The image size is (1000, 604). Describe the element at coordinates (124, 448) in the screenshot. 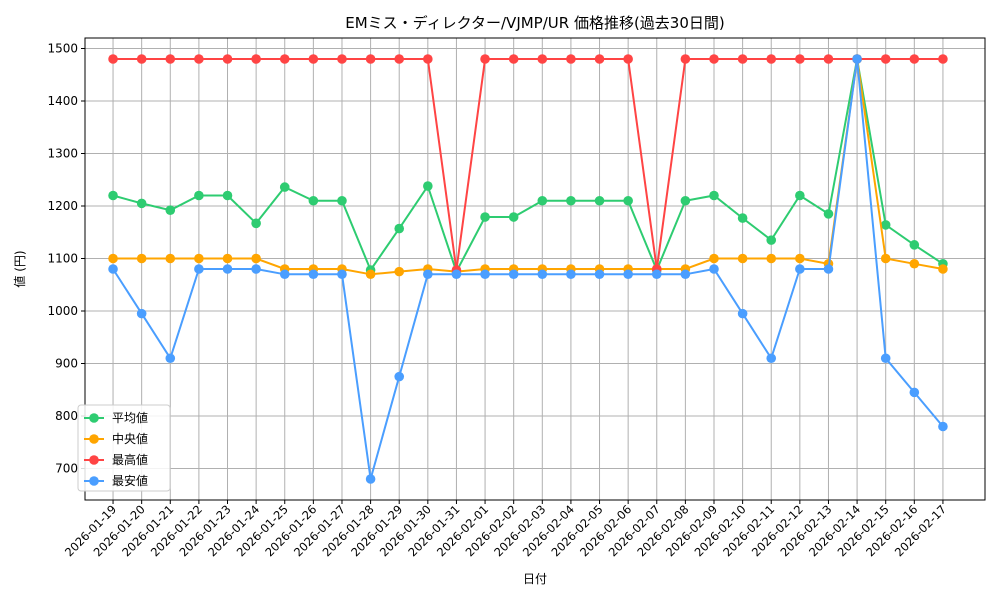

I see `legend-box` at that location.